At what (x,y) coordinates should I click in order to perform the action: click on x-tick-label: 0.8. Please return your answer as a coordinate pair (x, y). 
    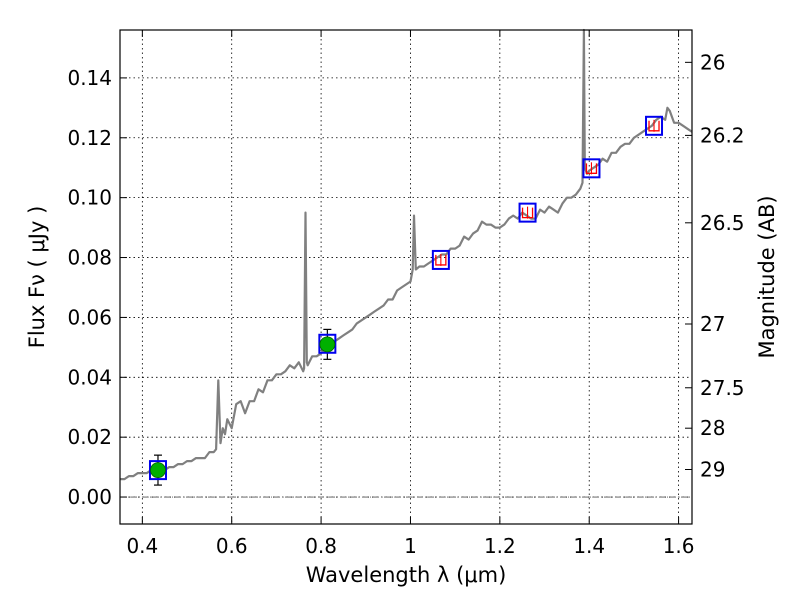
    Looking at the image, I should click on (321, 546).